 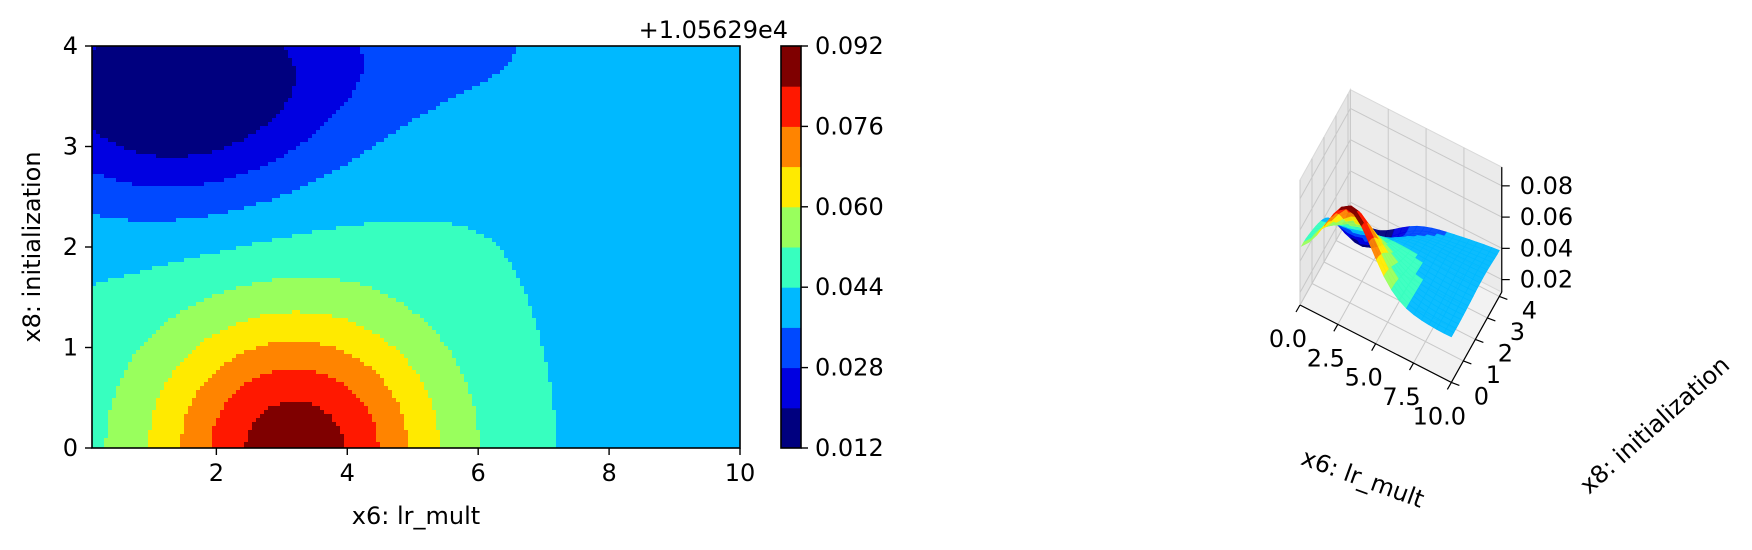 I want to click on surface-z-tick-label: 0.04, so click(x=1546, y=248).